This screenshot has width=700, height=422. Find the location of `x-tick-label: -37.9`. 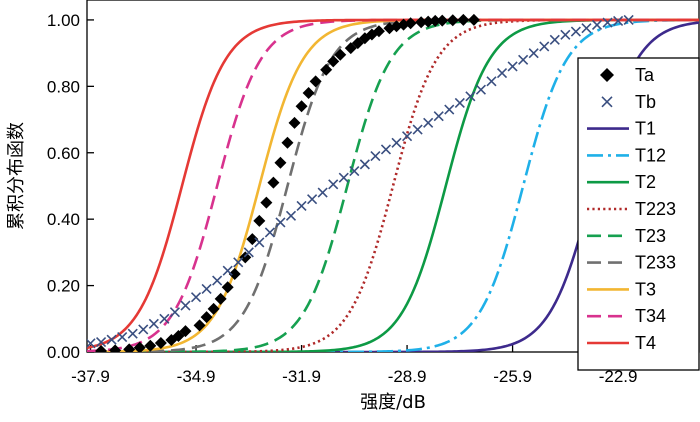

x-tick-label: -37.9 is located at coordinates (90, 376).